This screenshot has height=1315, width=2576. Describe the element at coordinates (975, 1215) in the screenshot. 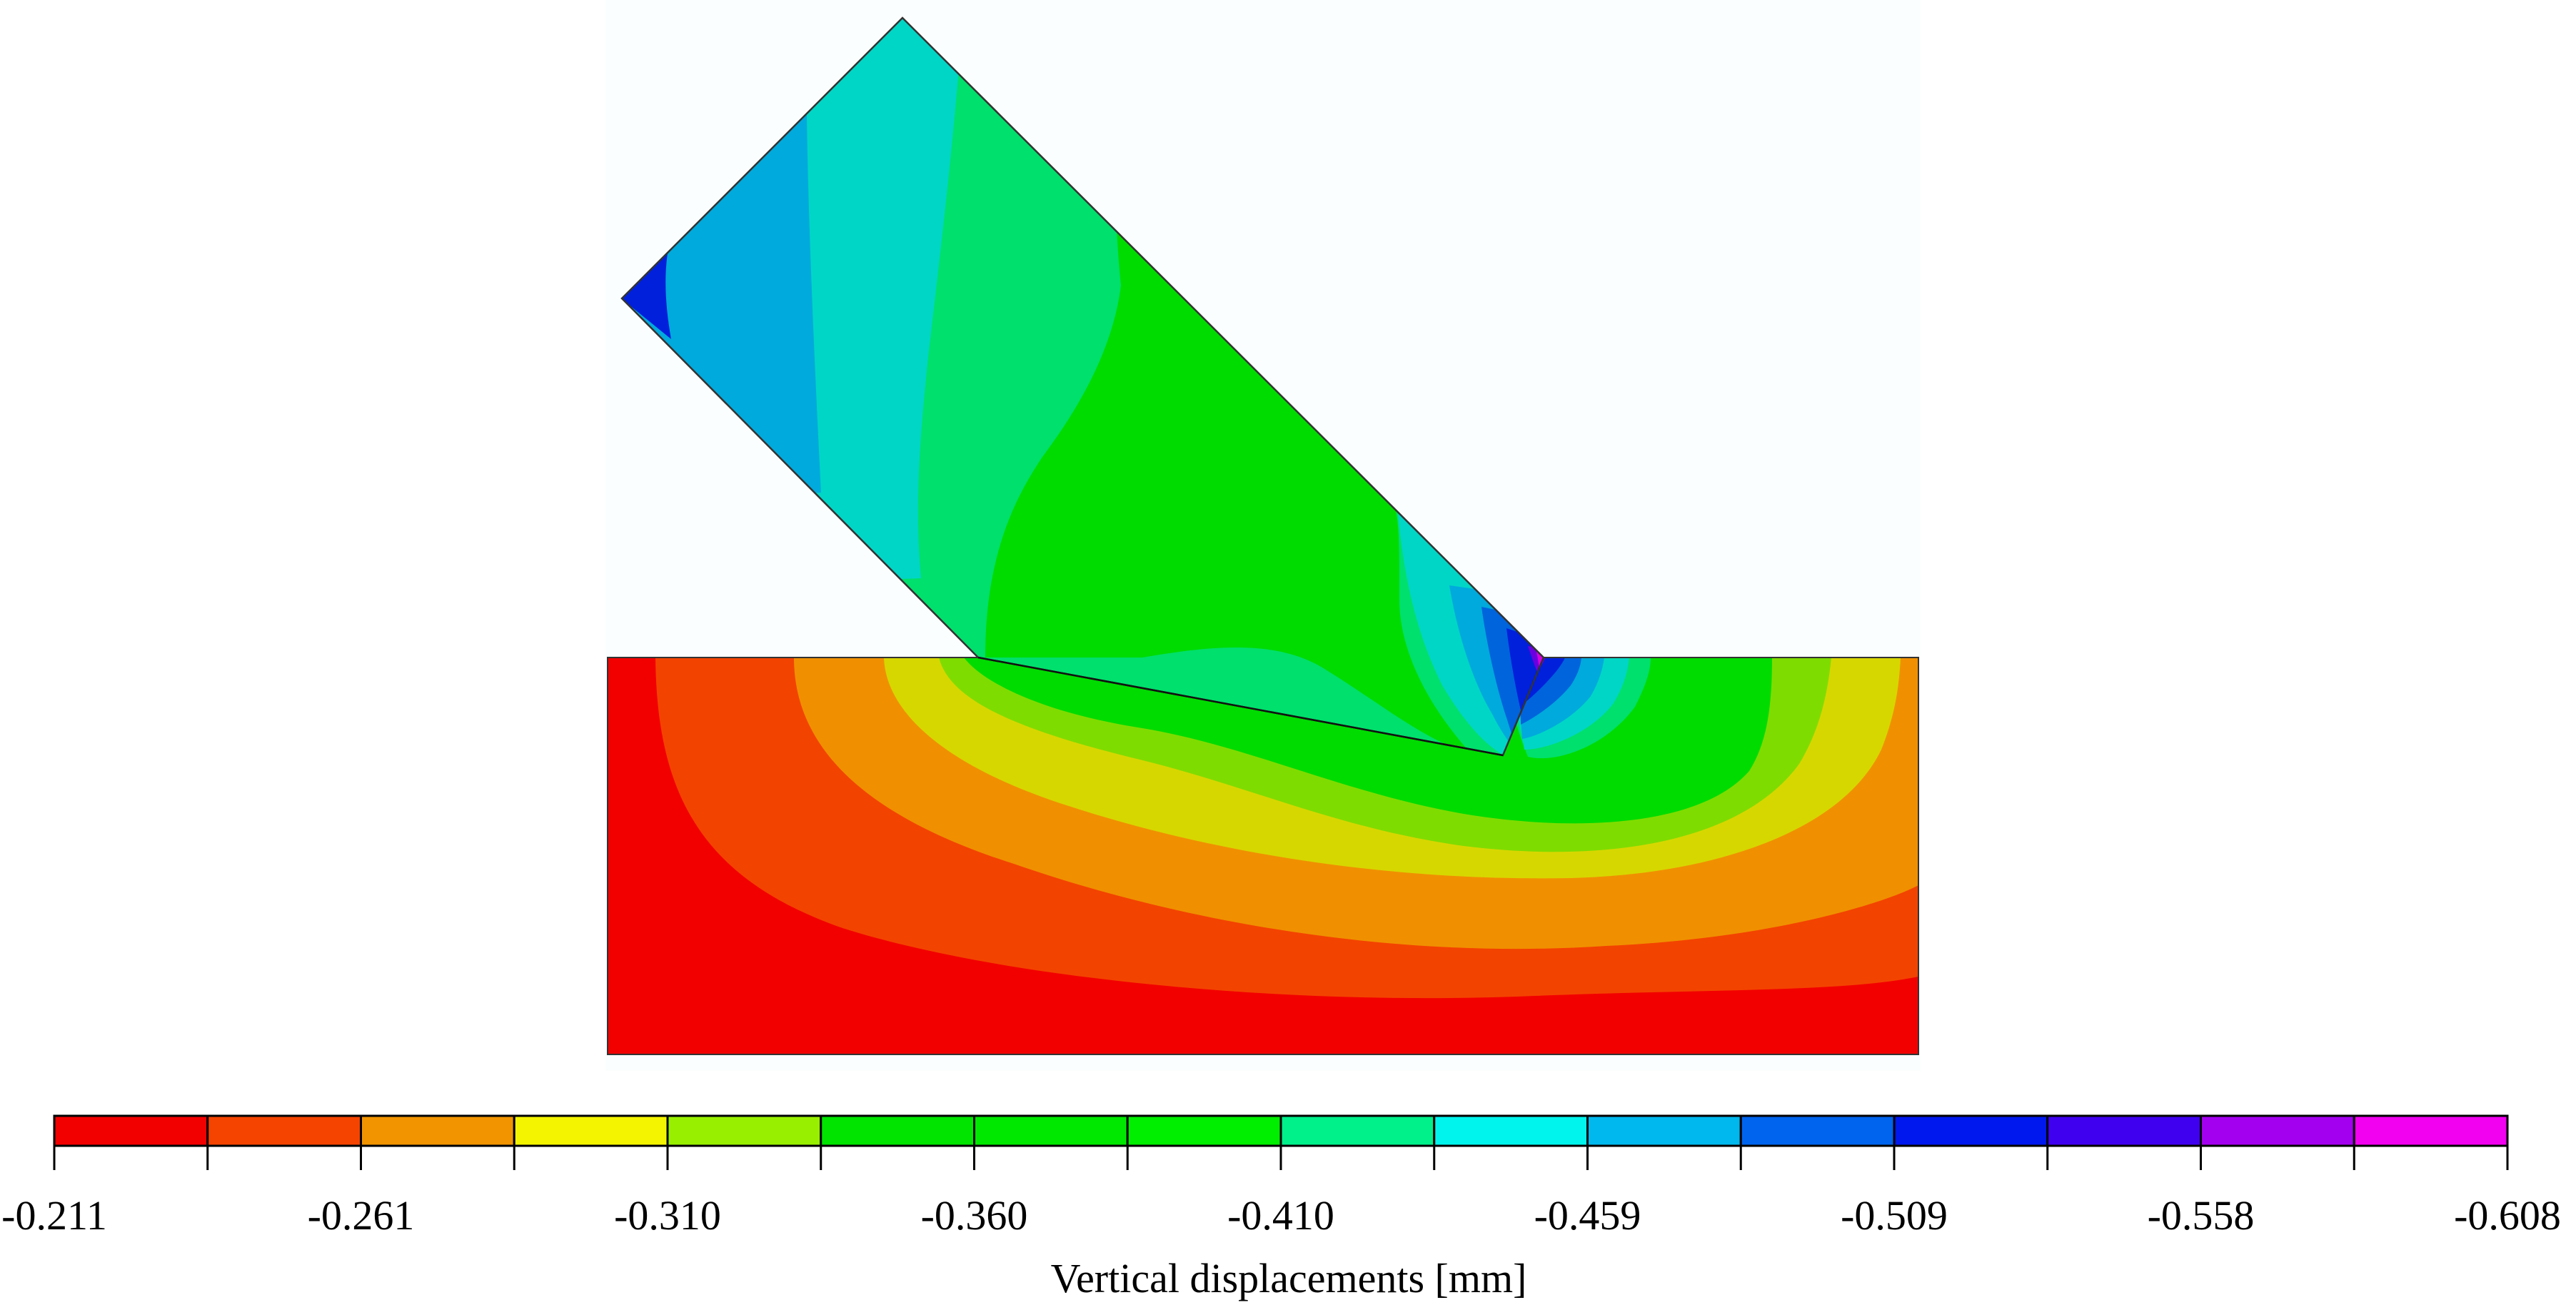

I see `colorbar-tick-label: -0.360` at that location.